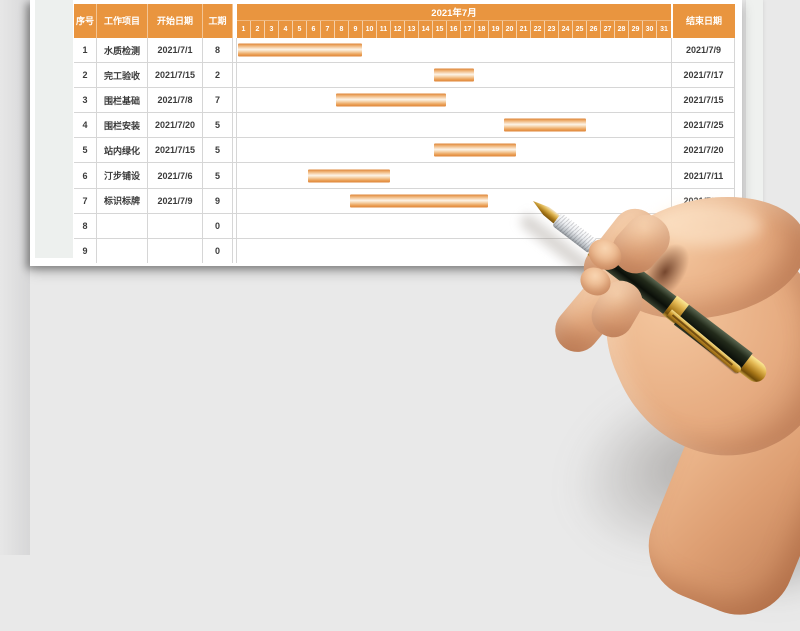 This screenshot has width=800, height=631. Describe the element at coordinates (85, 50) in the screenshot. I see `cell-num: 1` at that location.